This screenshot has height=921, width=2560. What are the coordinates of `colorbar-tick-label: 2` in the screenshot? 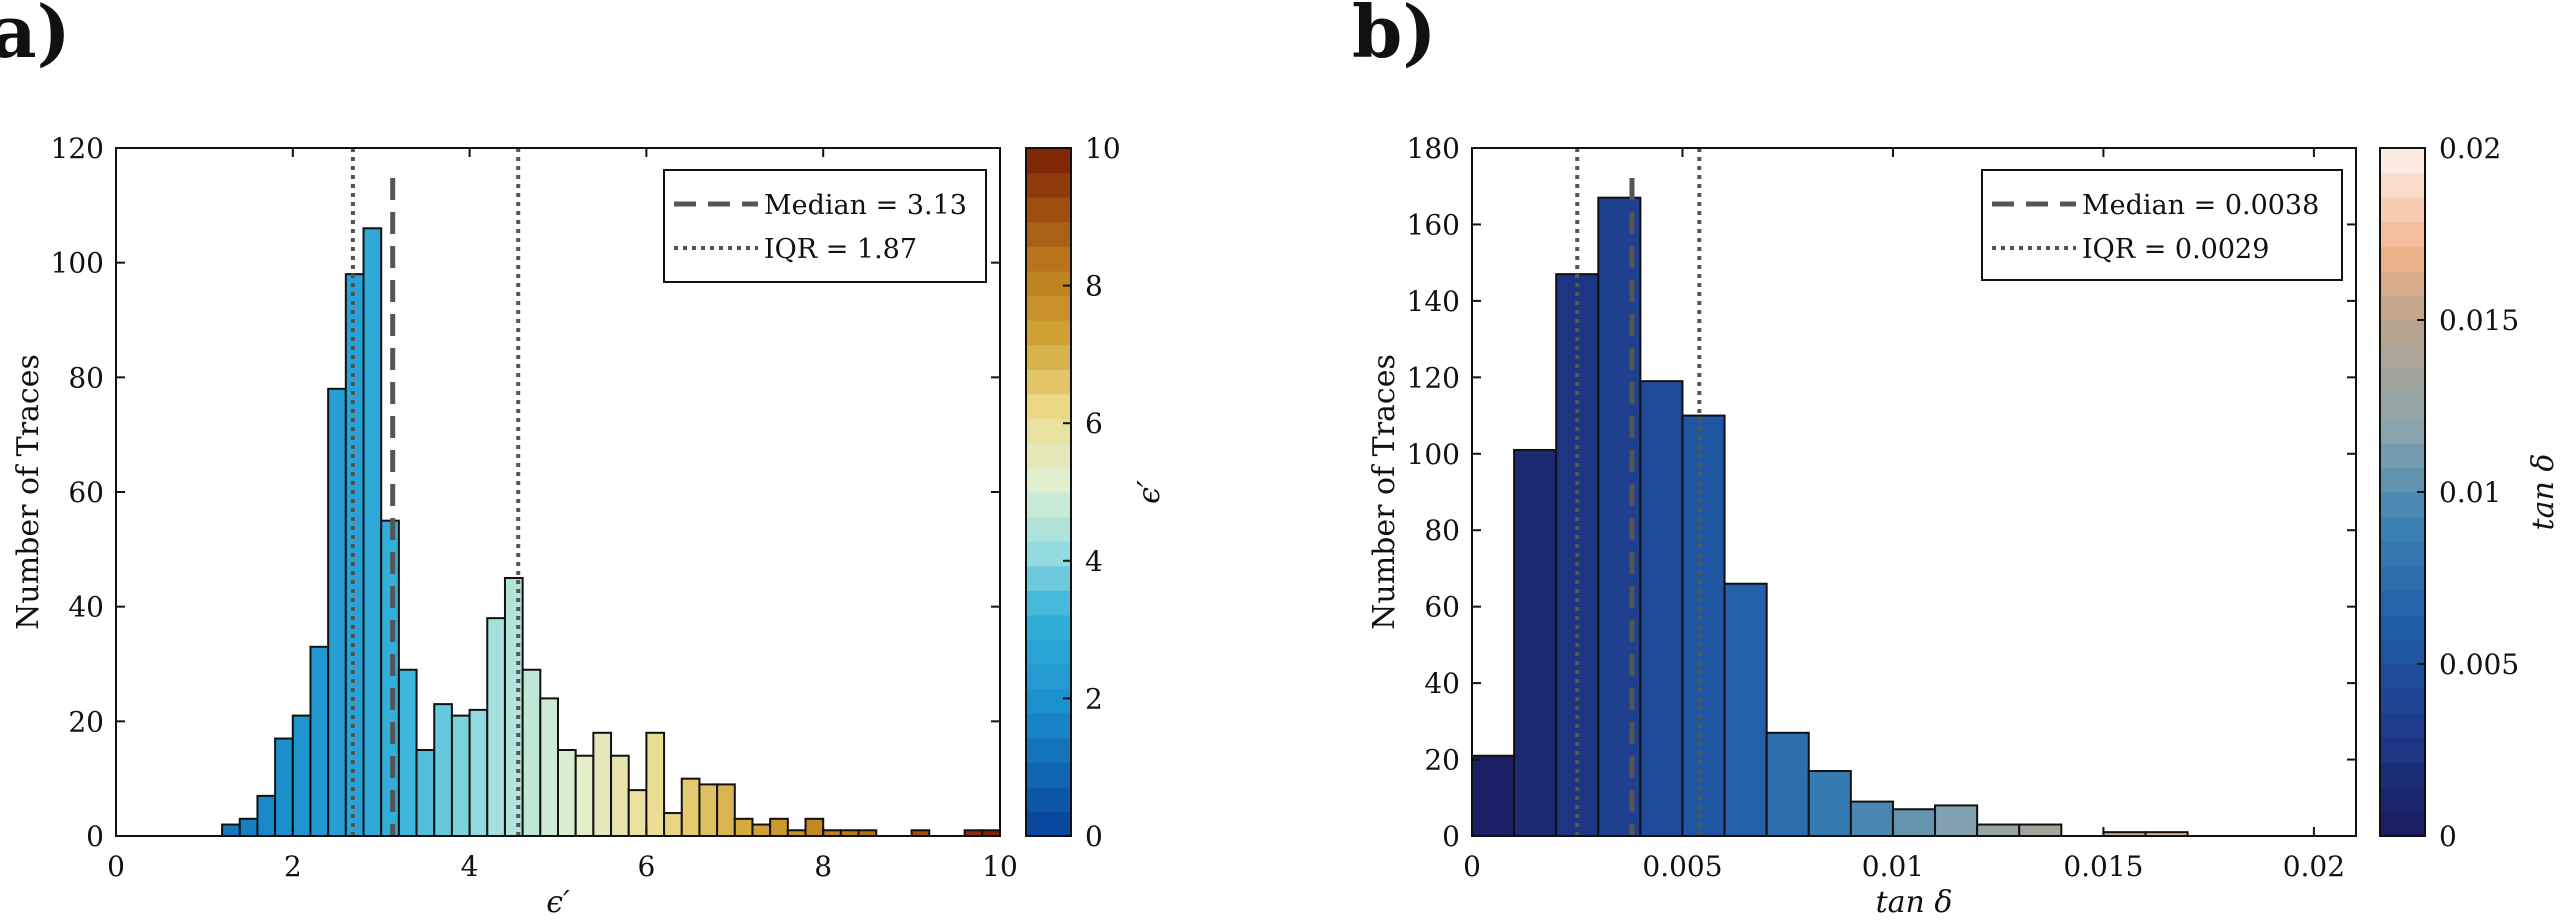 It's located at (1094, 698).